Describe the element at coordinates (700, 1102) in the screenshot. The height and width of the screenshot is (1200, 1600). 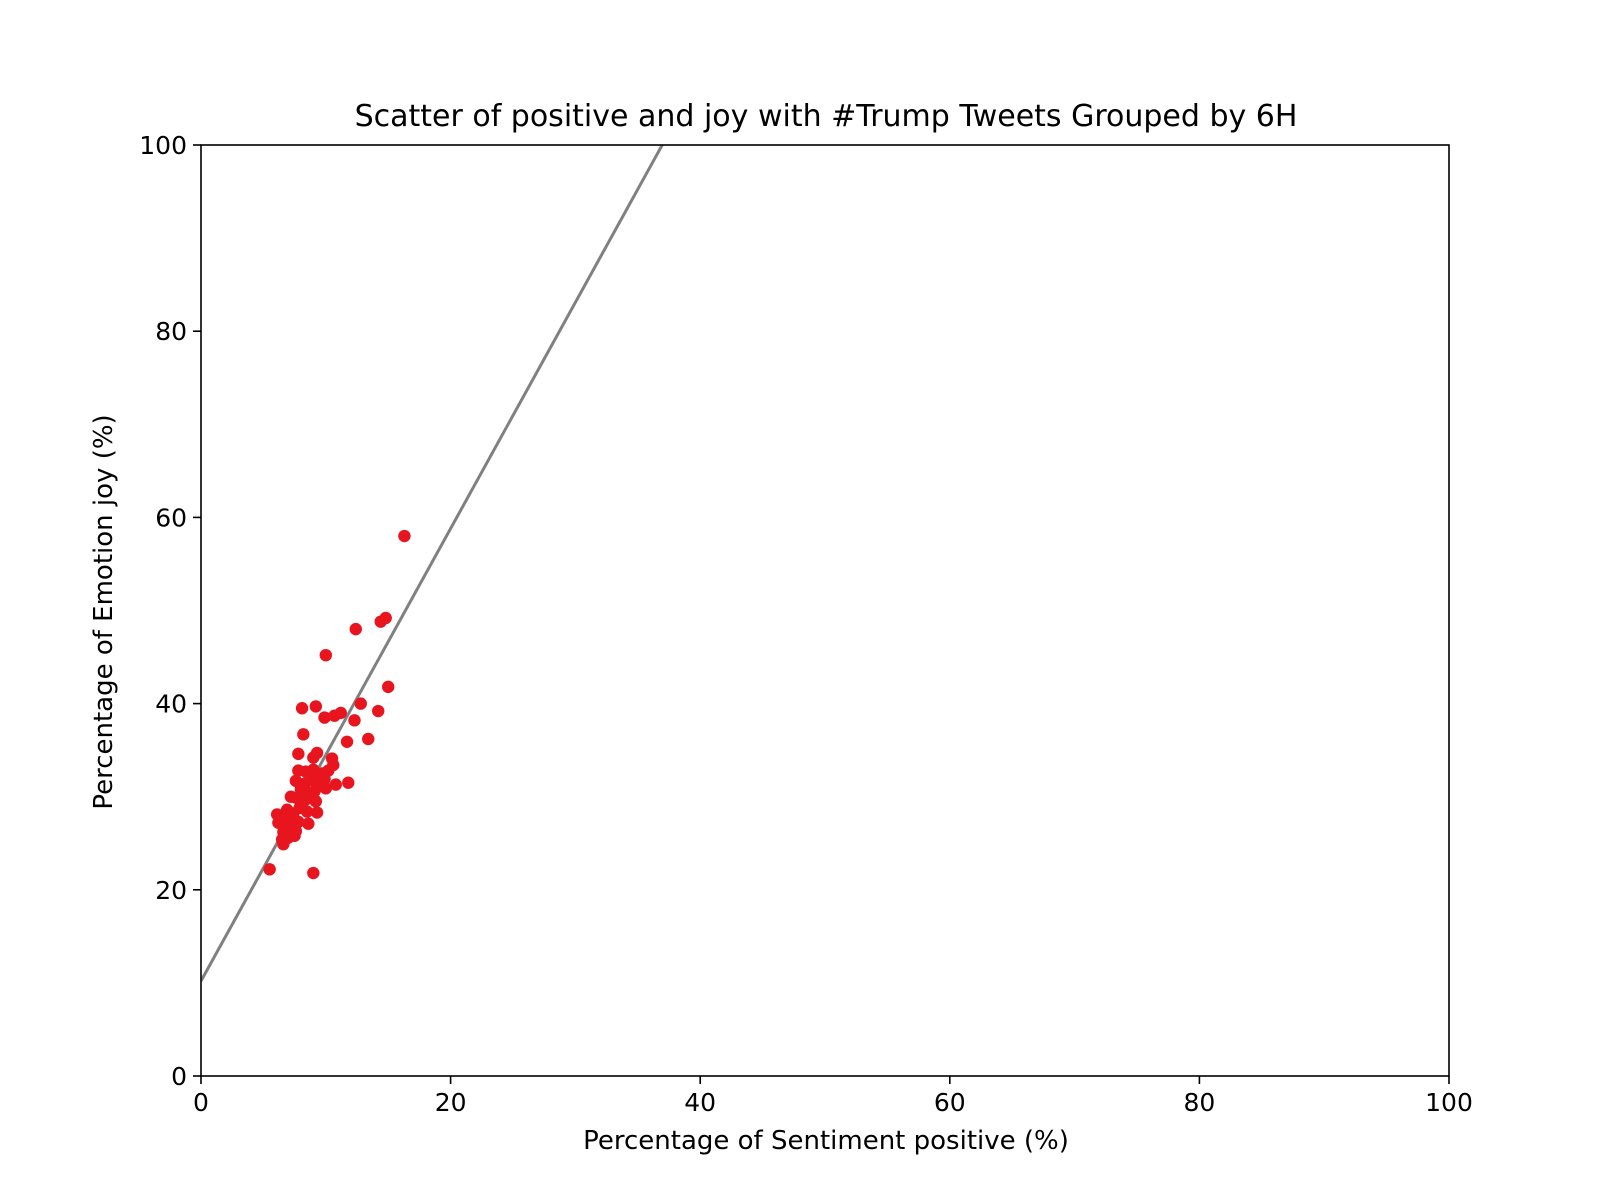
I see `x-tick-label: 40` at that location.